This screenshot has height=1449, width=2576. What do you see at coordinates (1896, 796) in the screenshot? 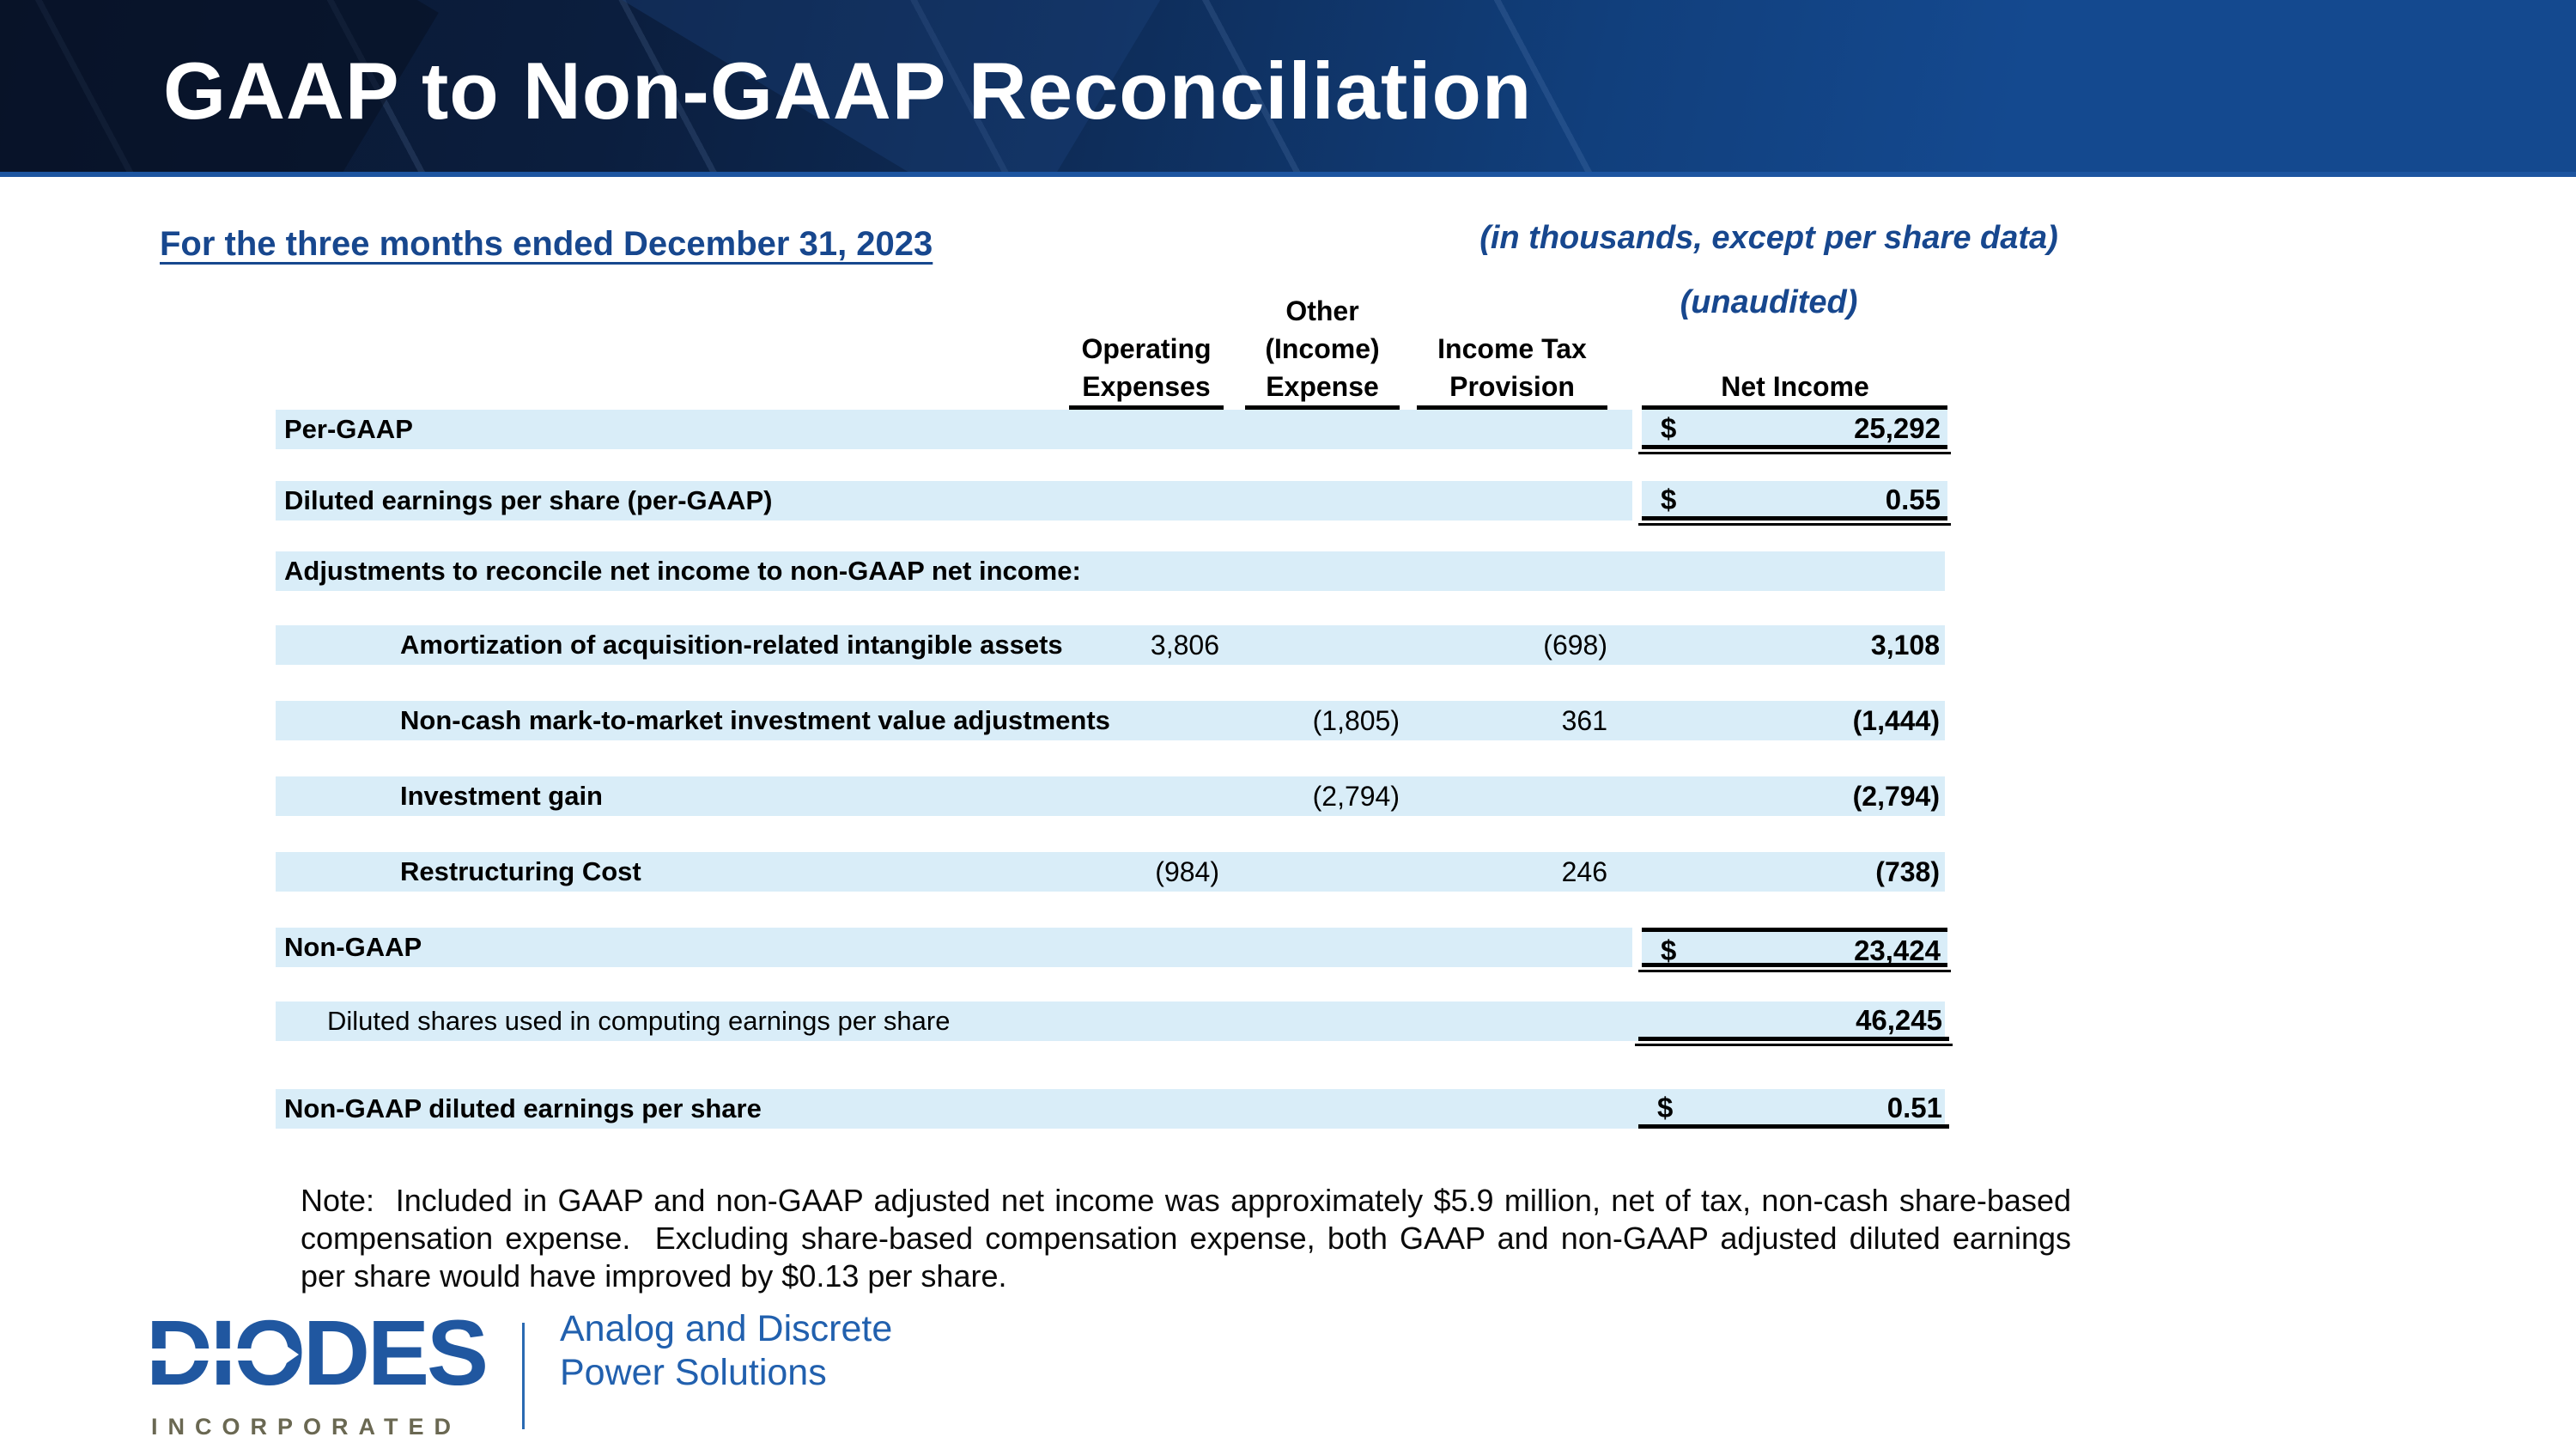
I see `cell-net-income: (2,794)` at bounding box center [1896, 796].